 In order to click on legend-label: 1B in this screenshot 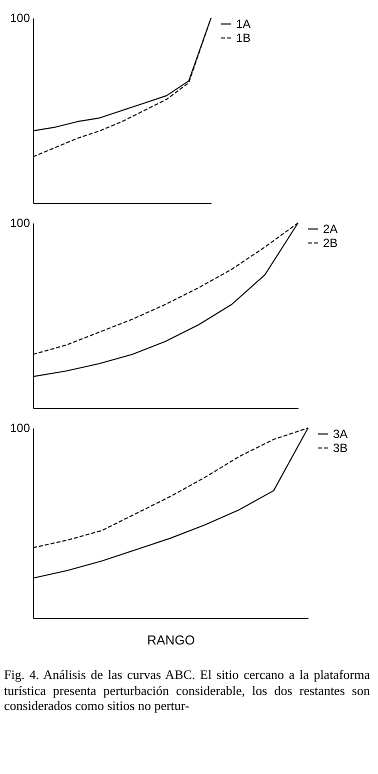, I will do `click(243, 38)`.